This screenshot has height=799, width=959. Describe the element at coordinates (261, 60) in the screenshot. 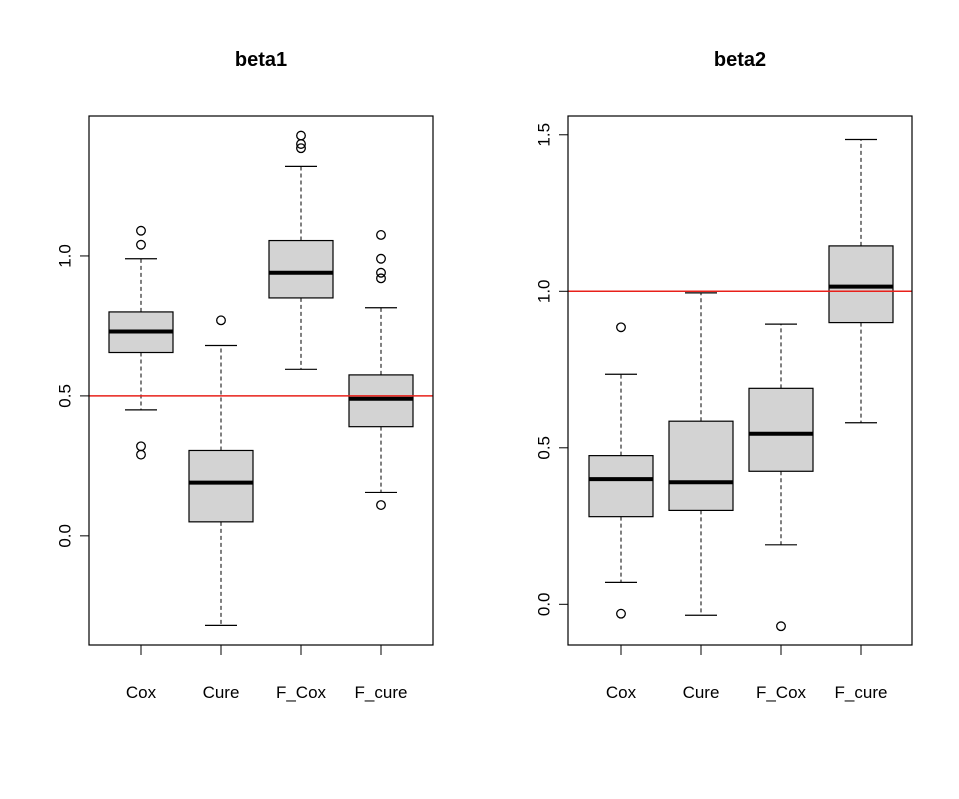

I see `chart-title: beta1` at that location.